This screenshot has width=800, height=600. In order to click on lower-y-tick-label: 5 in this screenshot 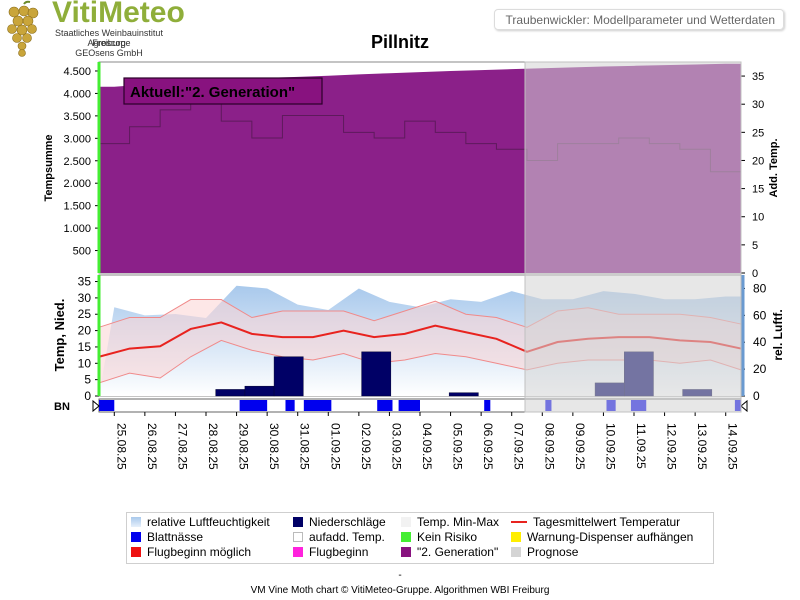, I will do `click(87, 380)`.